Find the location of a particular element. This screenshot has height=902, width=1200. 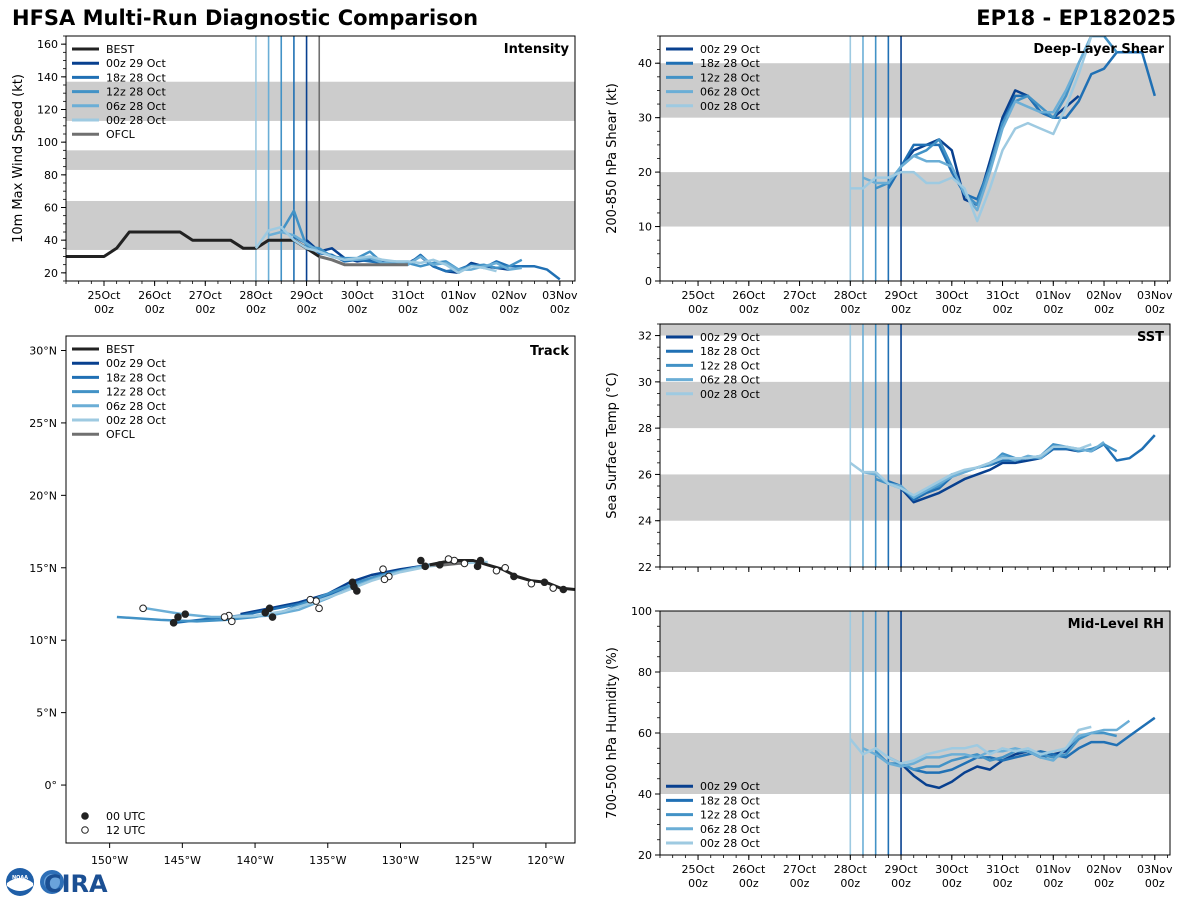

shear-xtick-day: 26Oct is located at coordinates (749, 295).